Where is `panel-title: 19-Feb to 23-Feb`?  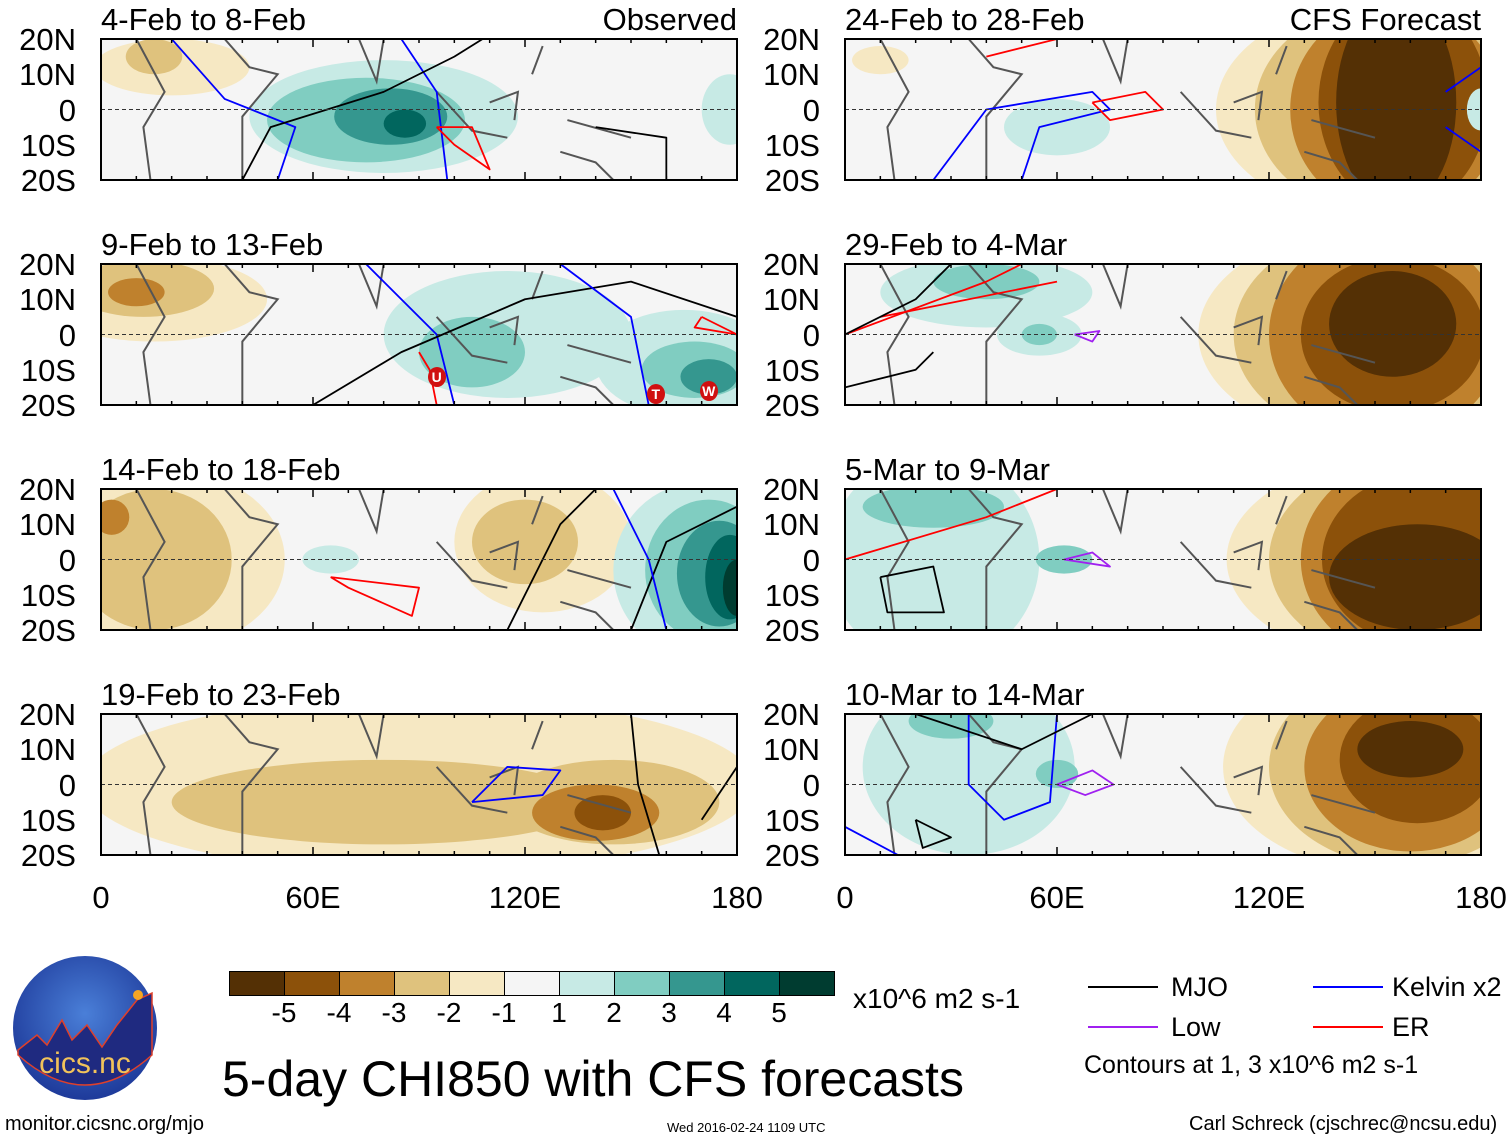 panel-title: 19-Feb to 23-Feb is located at coordinates (221, 694).